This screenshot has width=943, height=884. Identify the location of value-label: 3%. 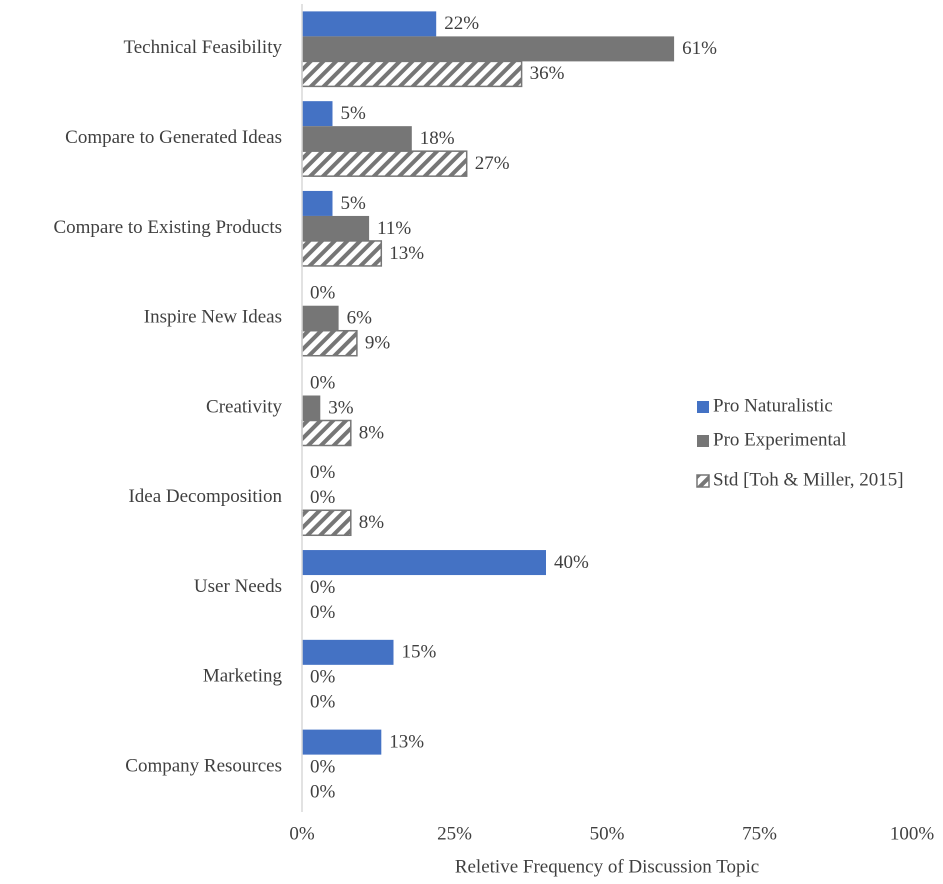
(341, 407).